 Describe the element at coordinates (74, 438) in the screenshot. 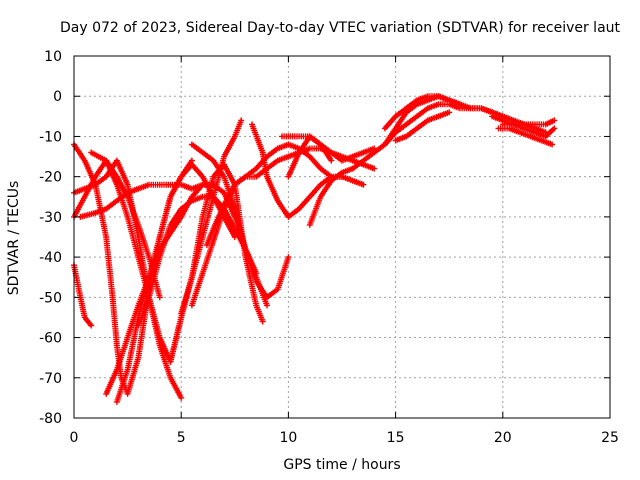

I see `x-tick-label: 0` at that location.